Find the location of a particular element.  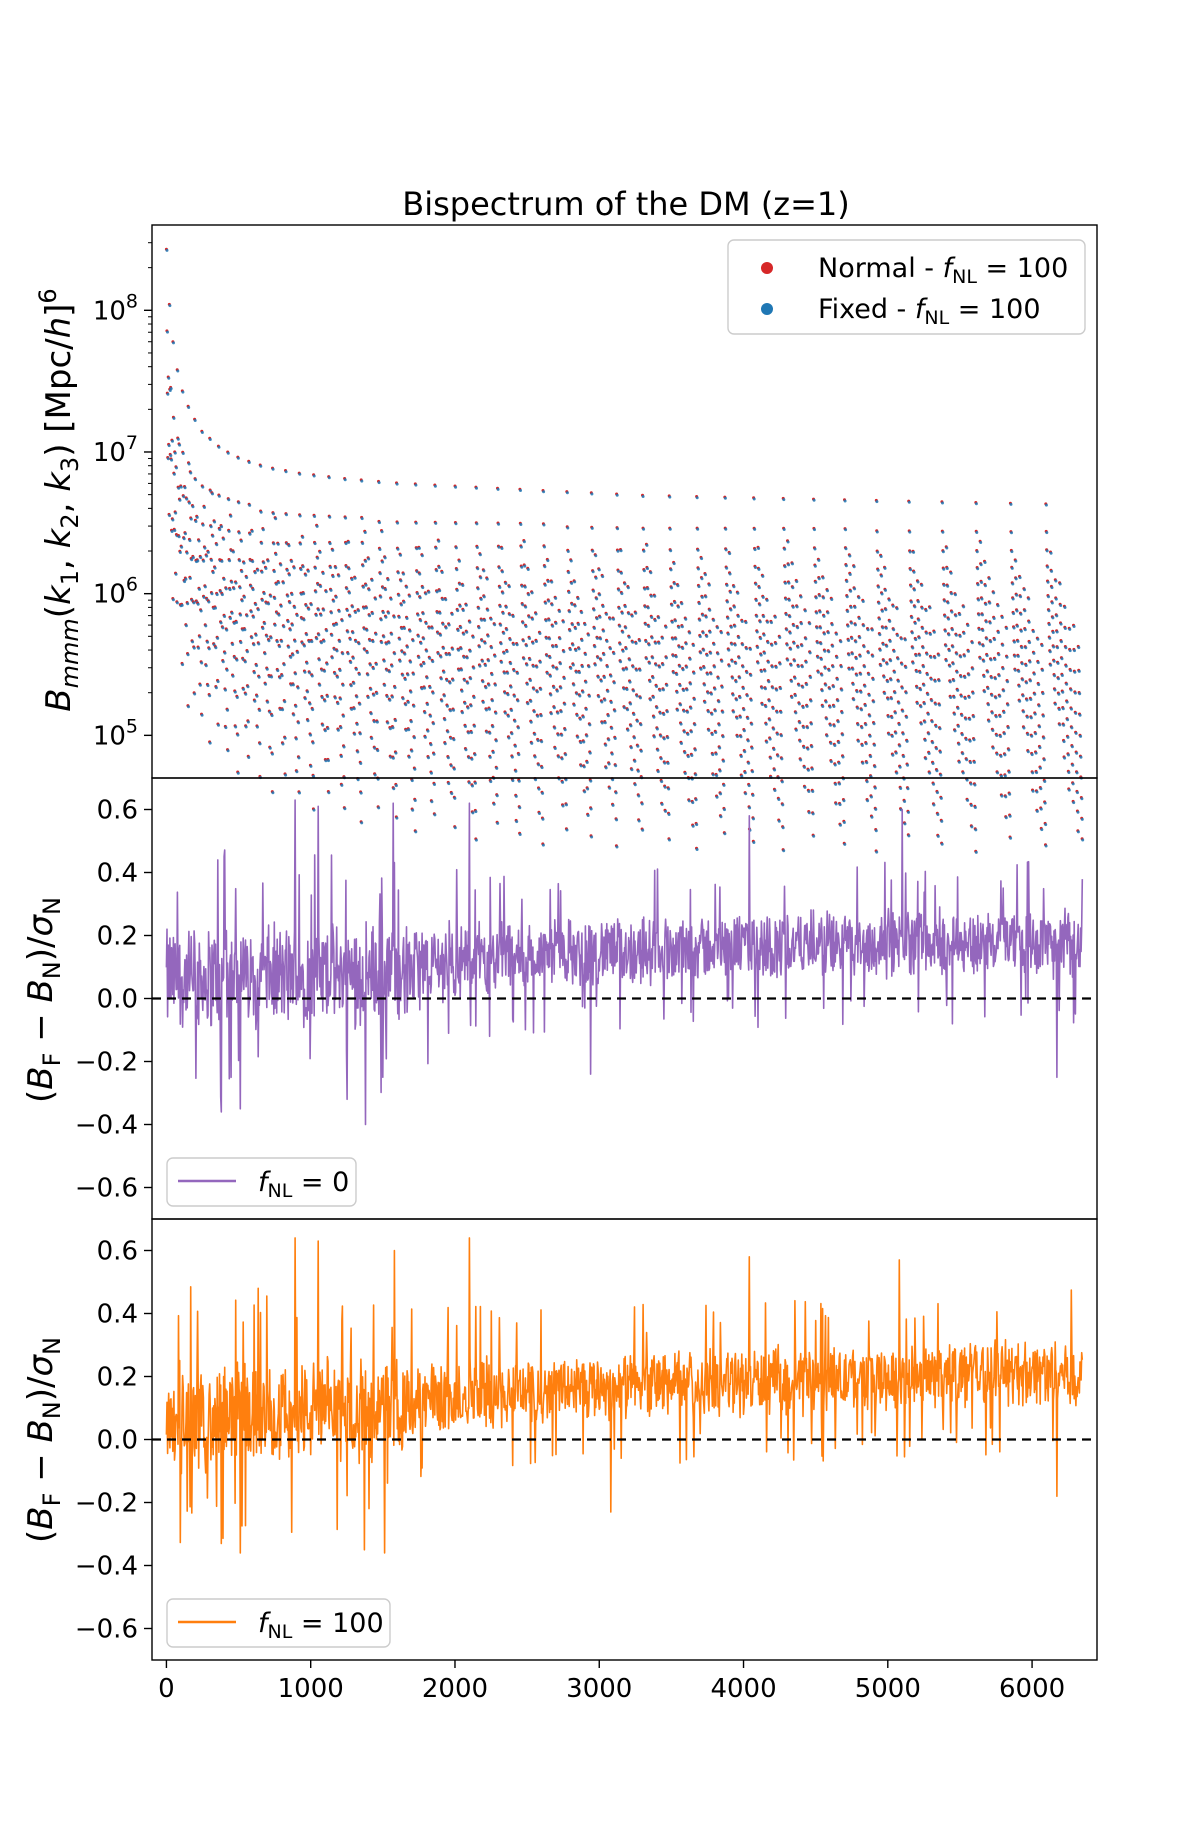

panel-2-ylabel: (BF − BN)/σN is located at coordinates (43, 1000).